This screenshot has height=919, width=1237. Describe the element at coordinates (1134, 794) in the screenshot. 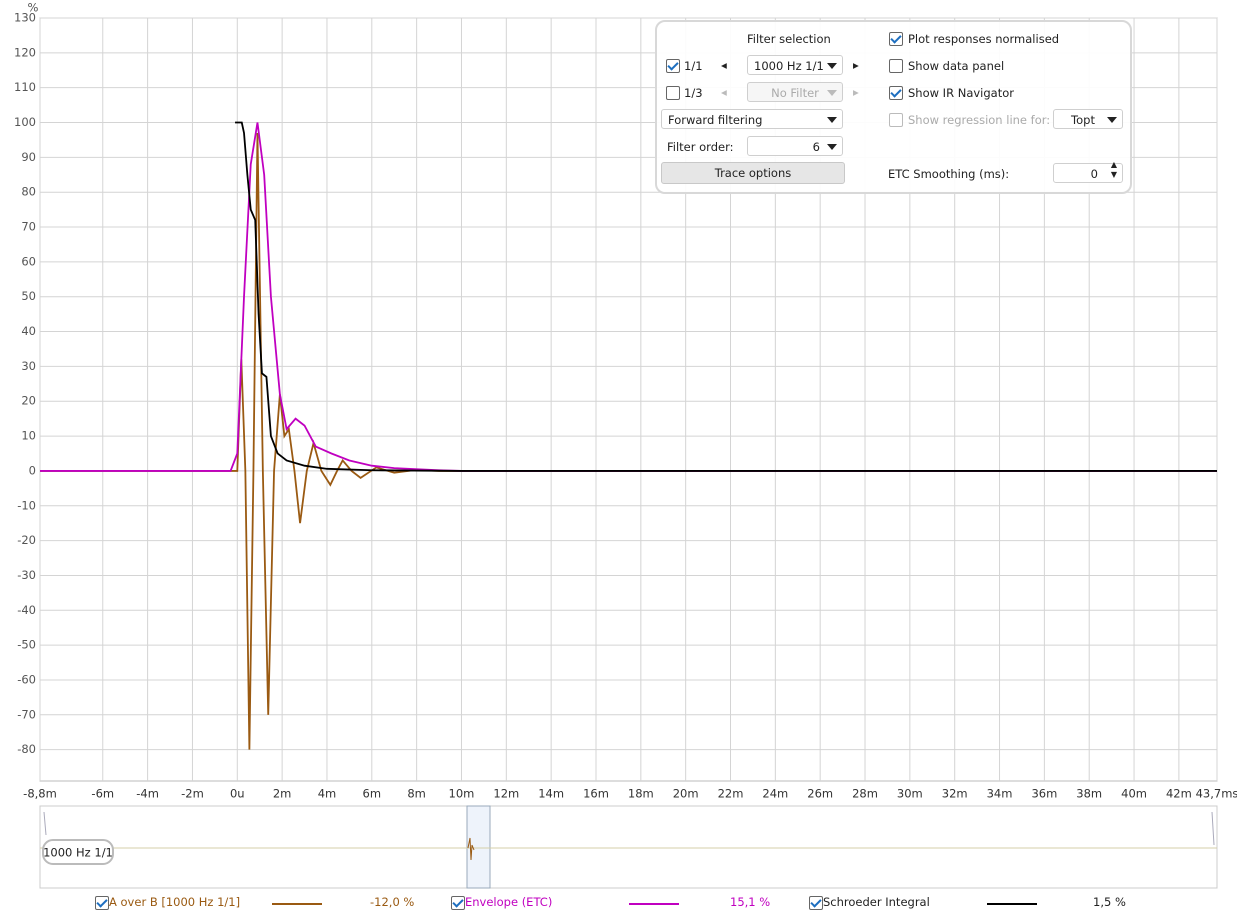

I see `x-tick-label: 40m` at that location.